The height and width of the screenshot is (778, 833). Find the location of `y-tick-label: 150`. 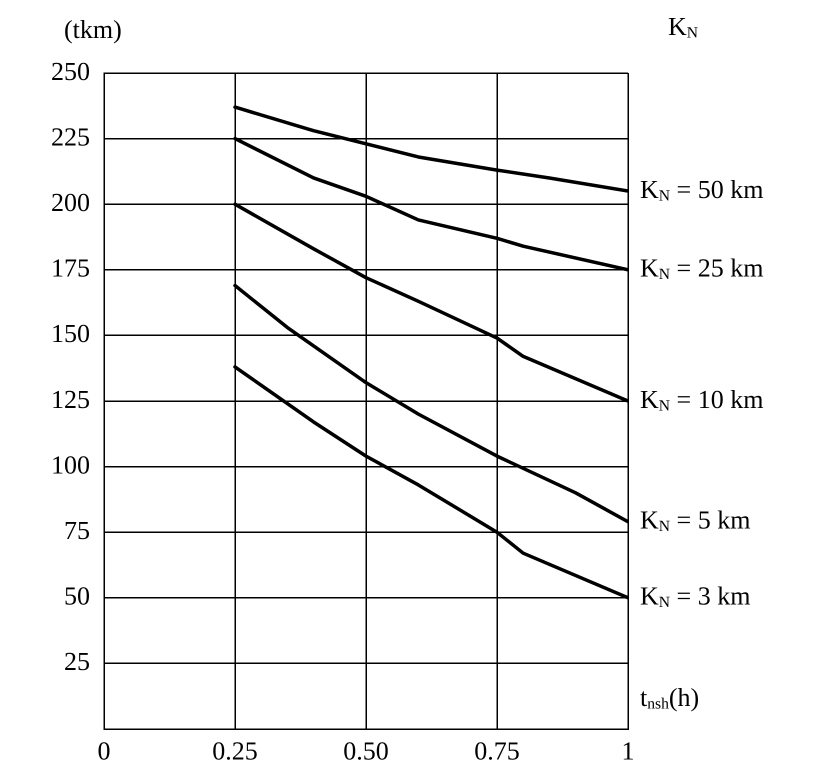

y-tick-label: 150 is located at coordinates (70, 333).